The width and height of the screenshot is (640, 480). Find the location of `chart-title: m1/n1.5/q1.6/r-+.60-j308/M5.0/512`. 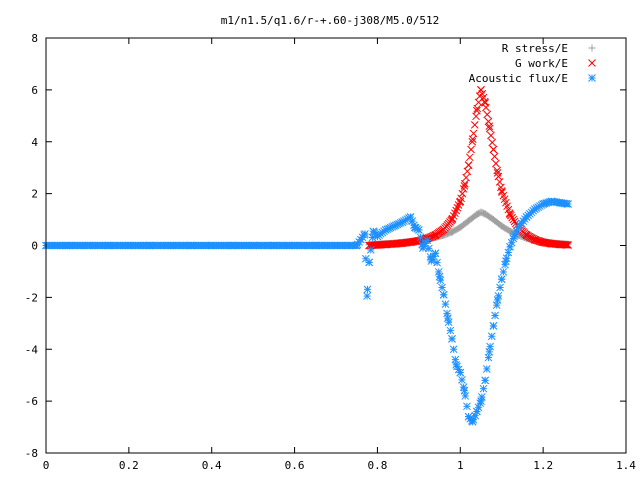

chart-title: m1/n1.5/q1.6/r-+.60-j308/M5.0/512 is located at coordinates (330, 20).